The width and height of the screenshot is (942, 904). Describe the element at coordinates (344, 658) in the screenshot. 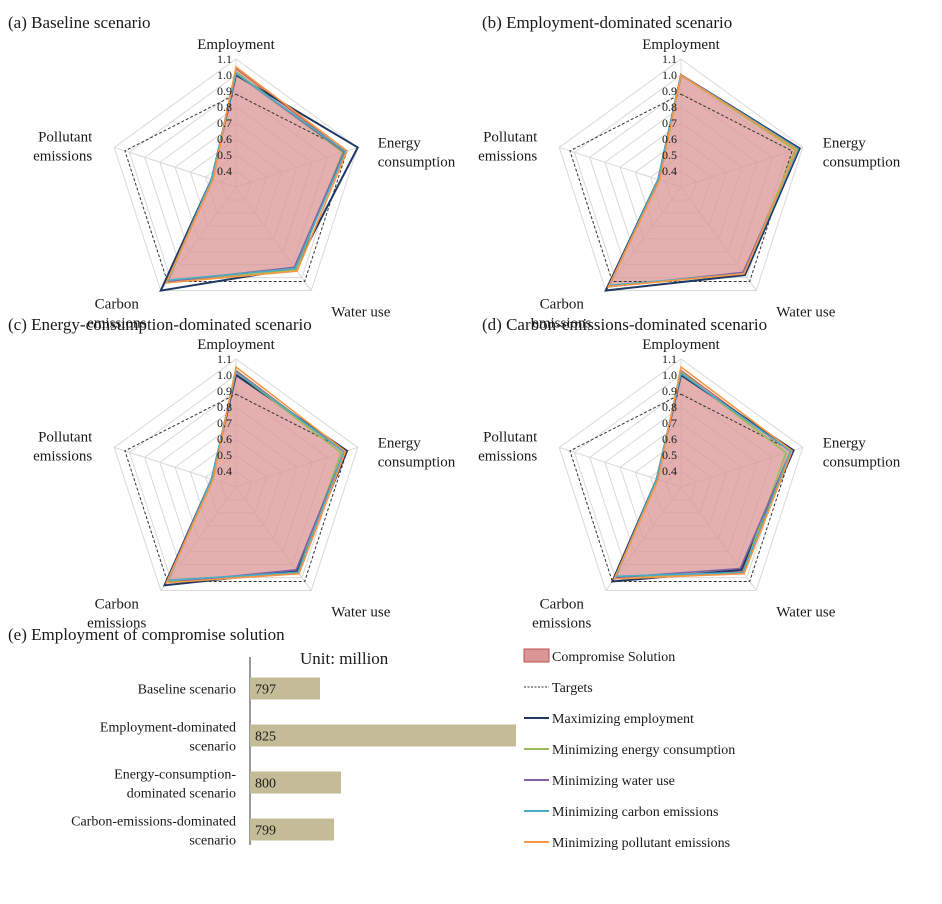

I see `unit-label: Unit: million` at that location.